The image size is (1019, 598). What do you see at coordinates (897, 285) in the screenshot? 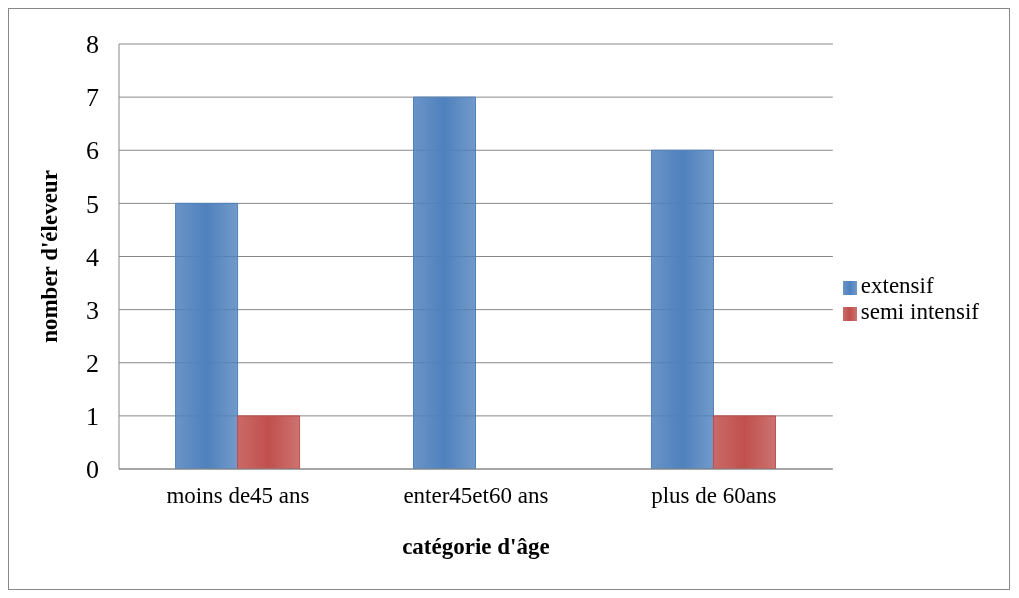
I see `legend-label: extensif` at bounding box center [897, 285].